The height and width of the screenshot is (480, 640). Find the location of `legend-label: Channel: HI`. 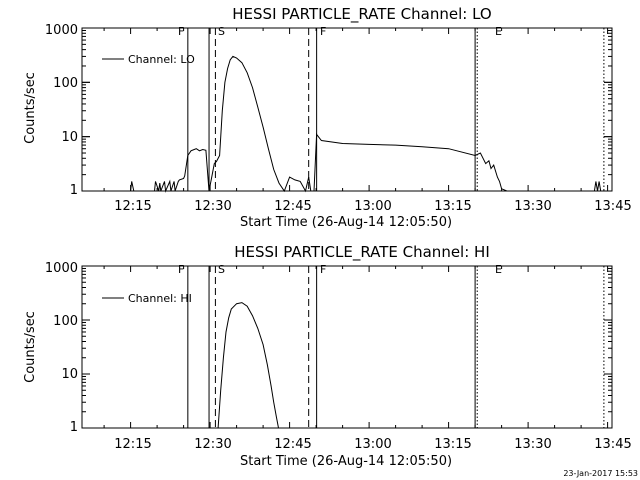

legend-label: Channel: HI is located at coordinates (160, 298).